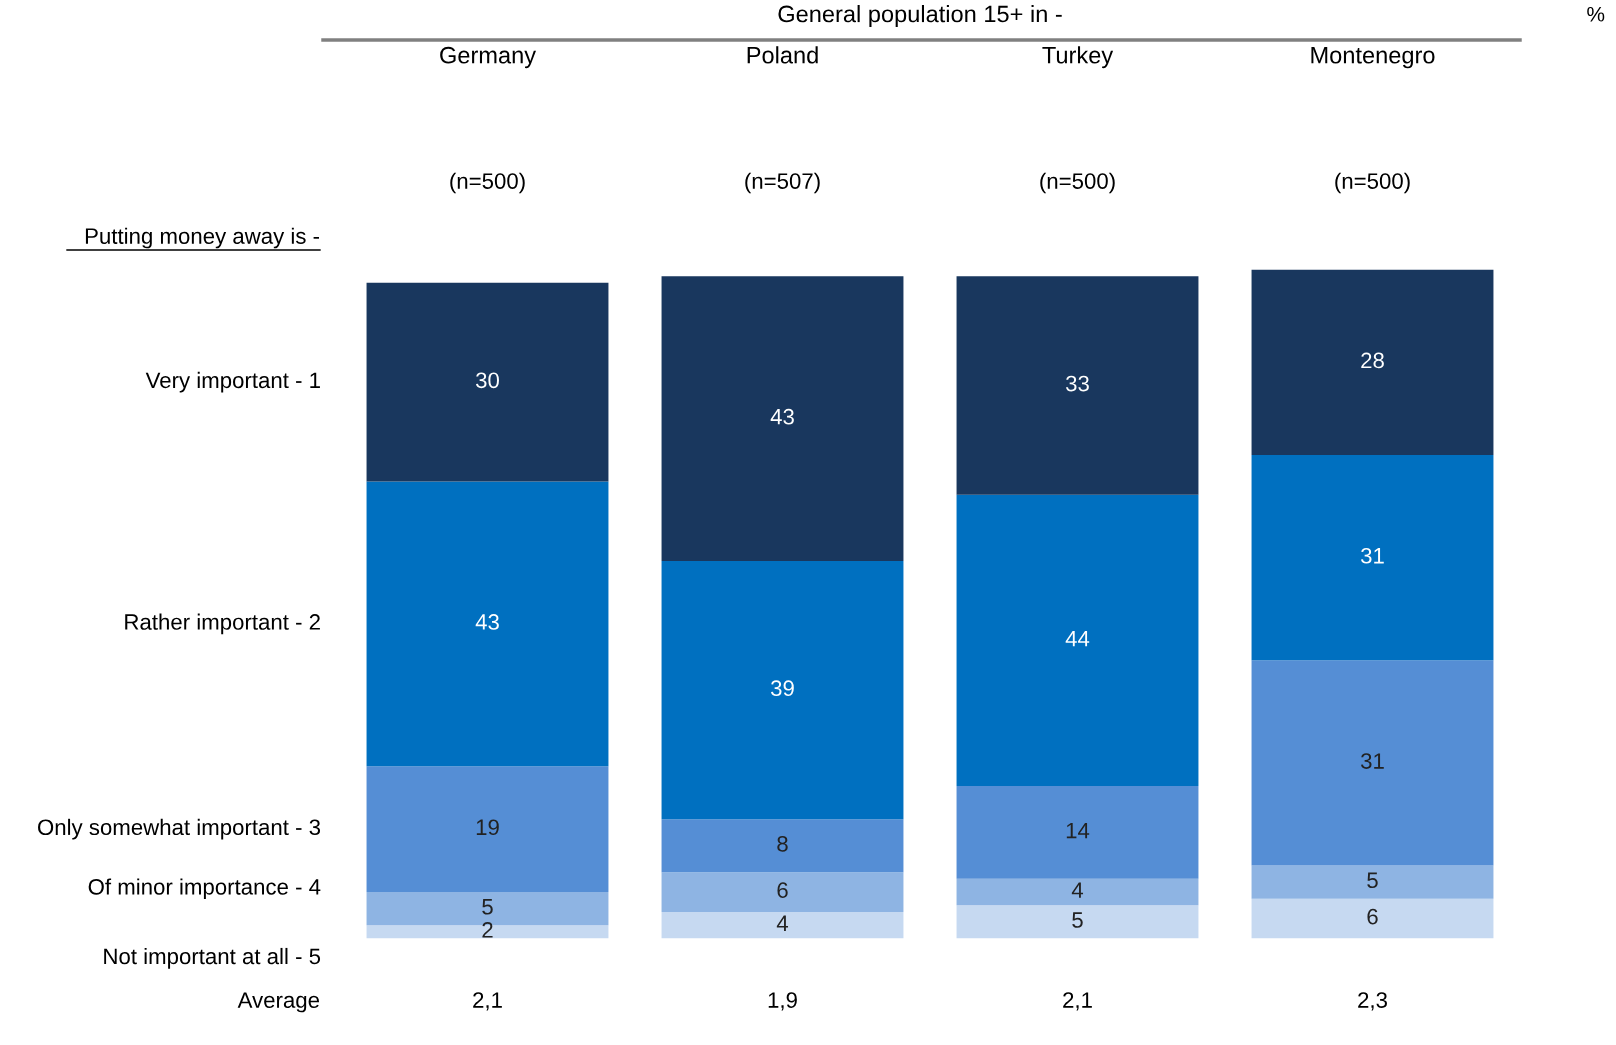 The width and height of the screenshot is (1616, 1045). What do you see at coordinates (920, 16) in the screenshot?
I see `chart-title: General population 15+ in -` at bounding box center [920, 16].